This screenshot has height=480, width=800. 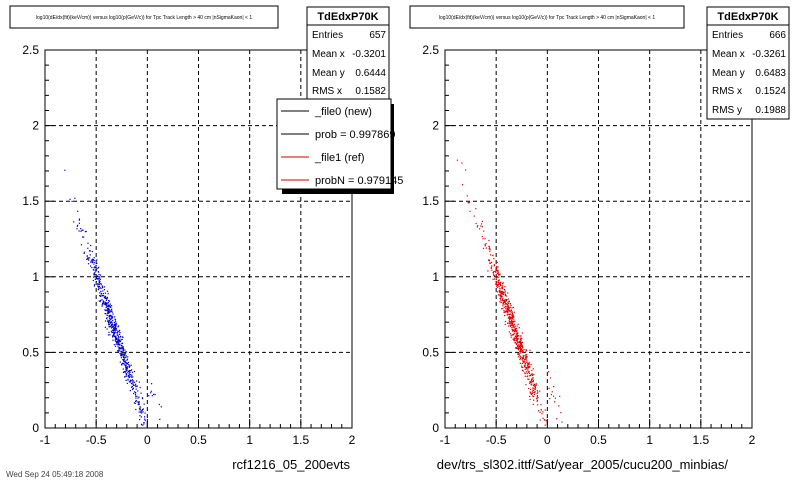 What do you see at coordinates (547, 17) in the screenshot?
I see `right-title-box` at bounding box center [547, 17].